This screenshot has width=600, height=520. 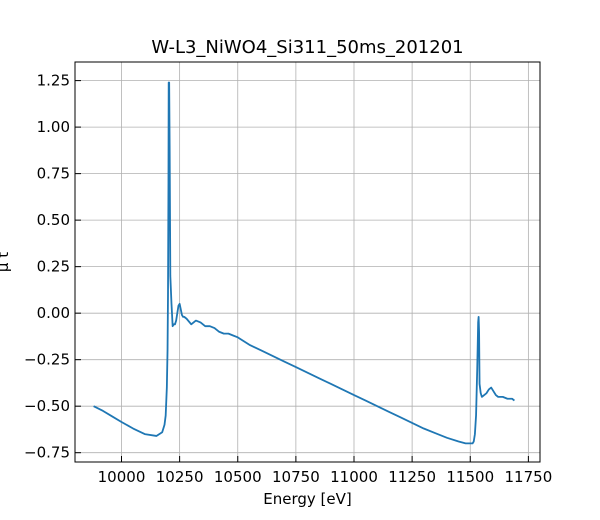 What do you see at coordinates (47, 360) in the screenshot?
I see `y-tick-label: −0.25` at bounding box center [47, 360].